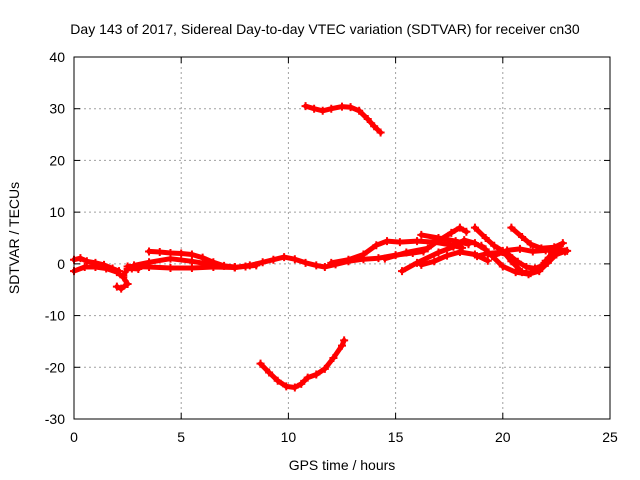  What do you see at coordinates (55, 316) in the screenshot?
I see `y-tick-label: -10` at bounding box center [55, 316].